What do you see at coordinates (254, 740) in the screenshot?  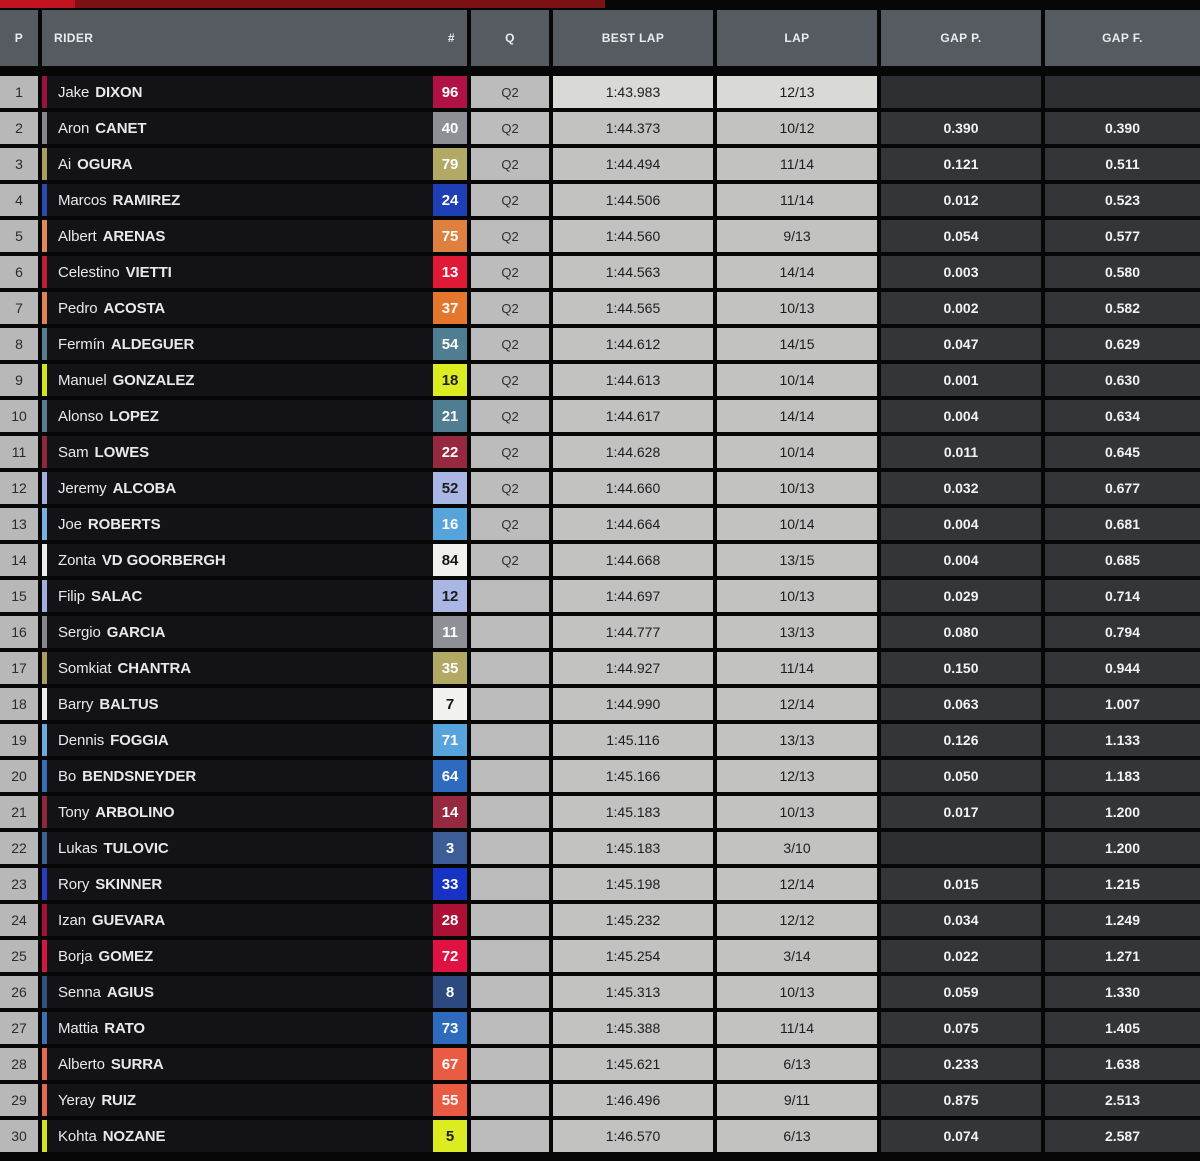 I see `rider-cell: Dennis FOGGIA 71` at bounding box center [254, 740].